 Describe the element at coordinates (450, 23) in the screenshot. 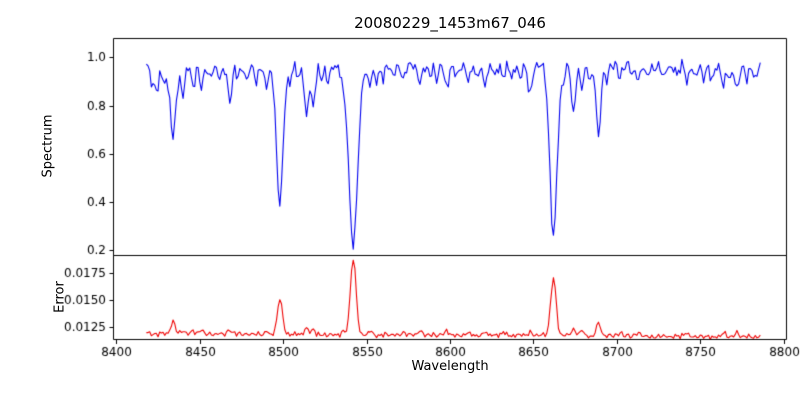

I see `plot-title: 20080229_1453m67_046` at that location.